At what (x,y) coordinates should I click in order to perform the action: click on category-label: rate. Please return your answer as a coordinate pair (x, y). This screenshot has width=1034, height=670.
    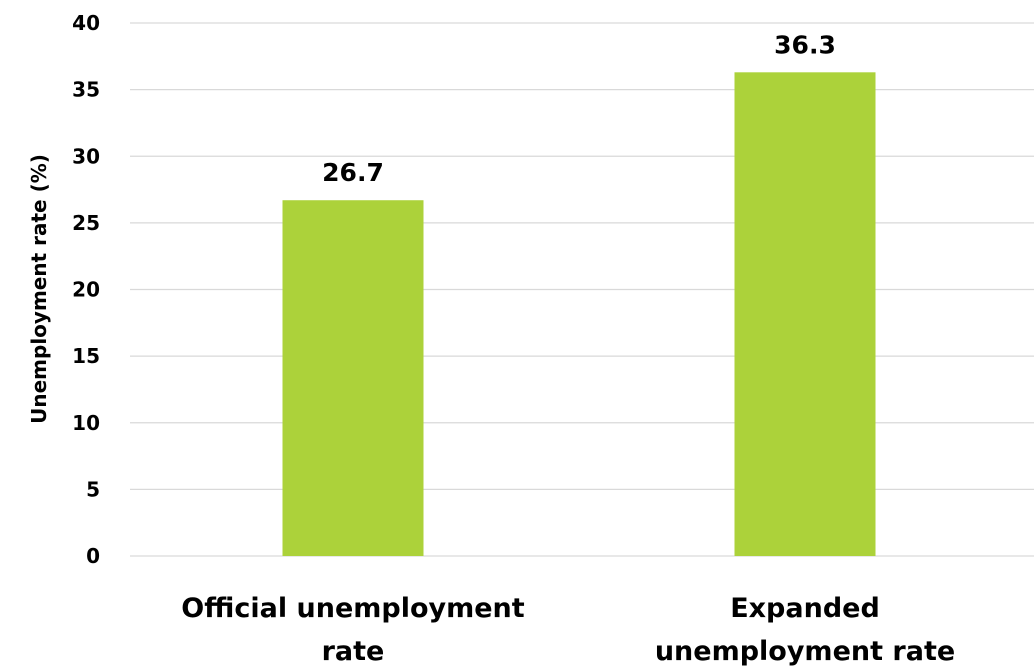
    Looking at the image, I should click on (353, 651).